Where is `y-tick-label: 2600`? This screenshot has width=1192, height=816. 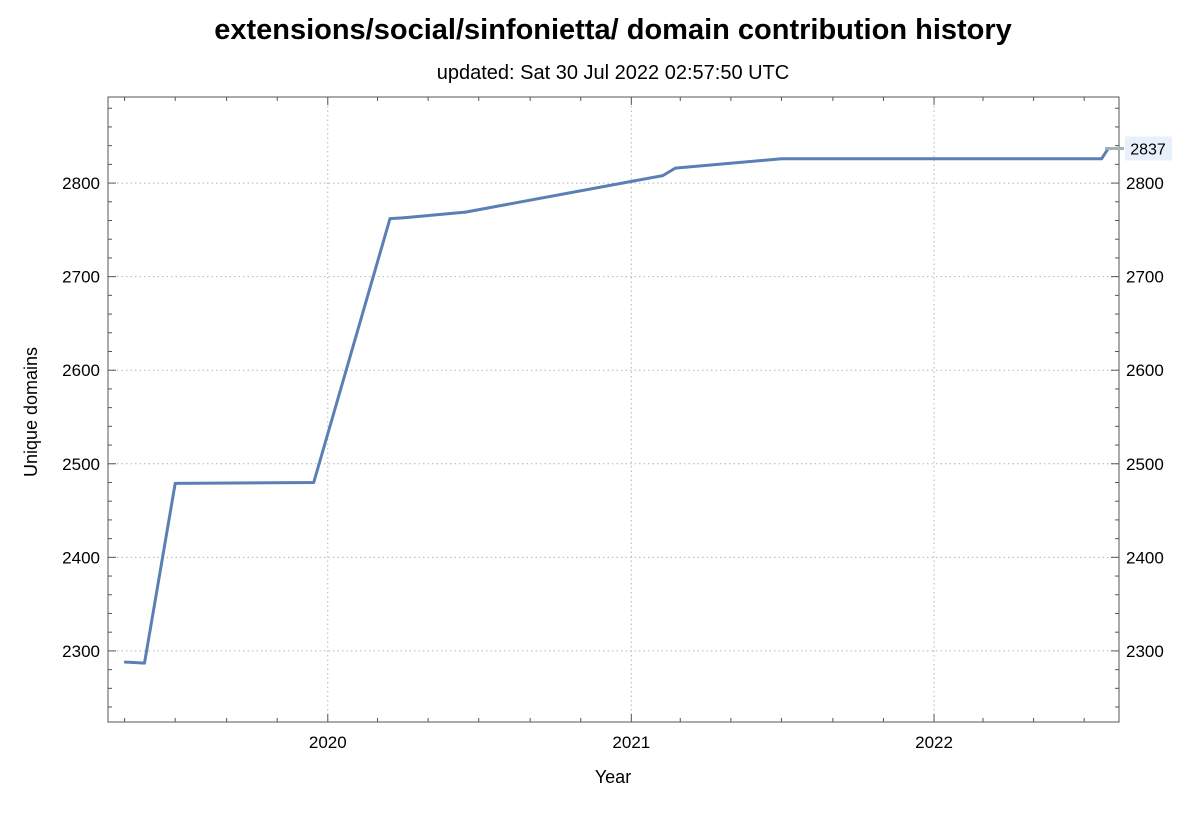
y-tick-label: 2600 is located at coordinates (81, 370).